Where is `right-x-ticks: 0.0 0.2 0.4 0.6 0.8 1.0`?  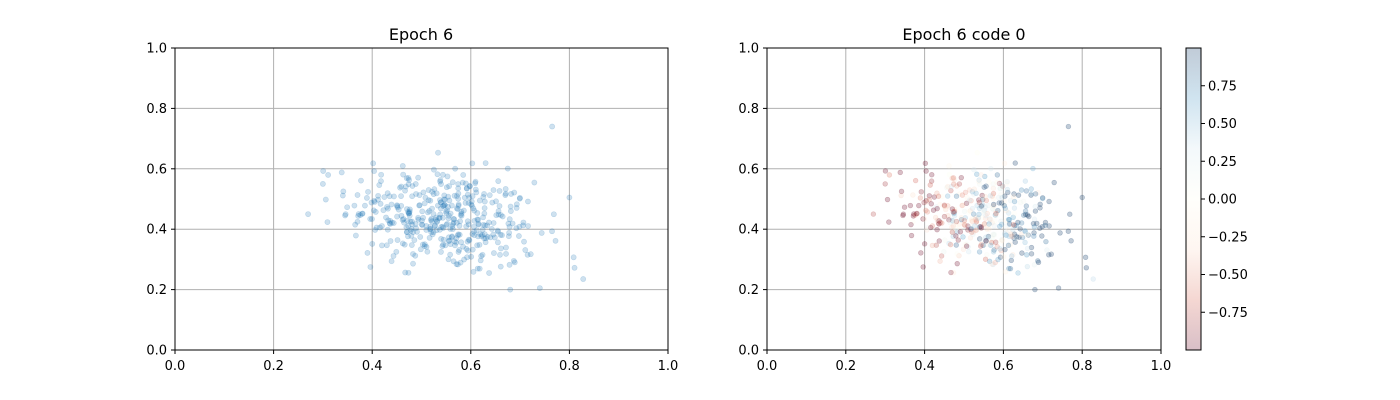
right-x-ticks: 0.0 0.2 0.4 0.6 0.8 1.0 is located at coordinates (964, 362).